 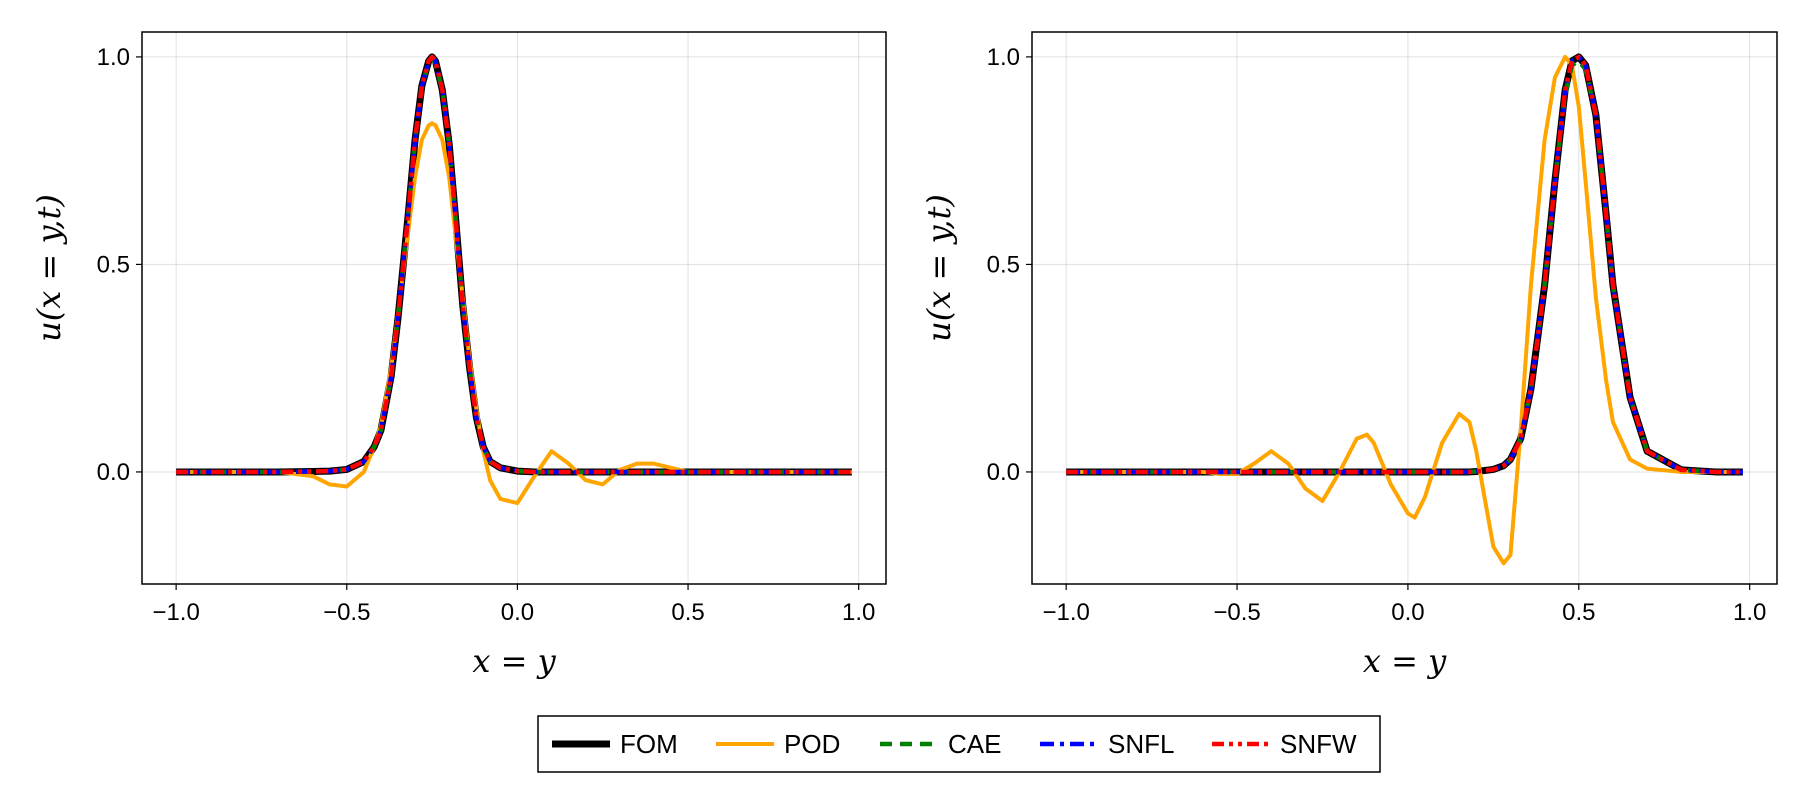 What do you see at coordinates (974, 744) in the screenshot?
I see `legend-label-cae: CAE` at bounding box center [974, 744].